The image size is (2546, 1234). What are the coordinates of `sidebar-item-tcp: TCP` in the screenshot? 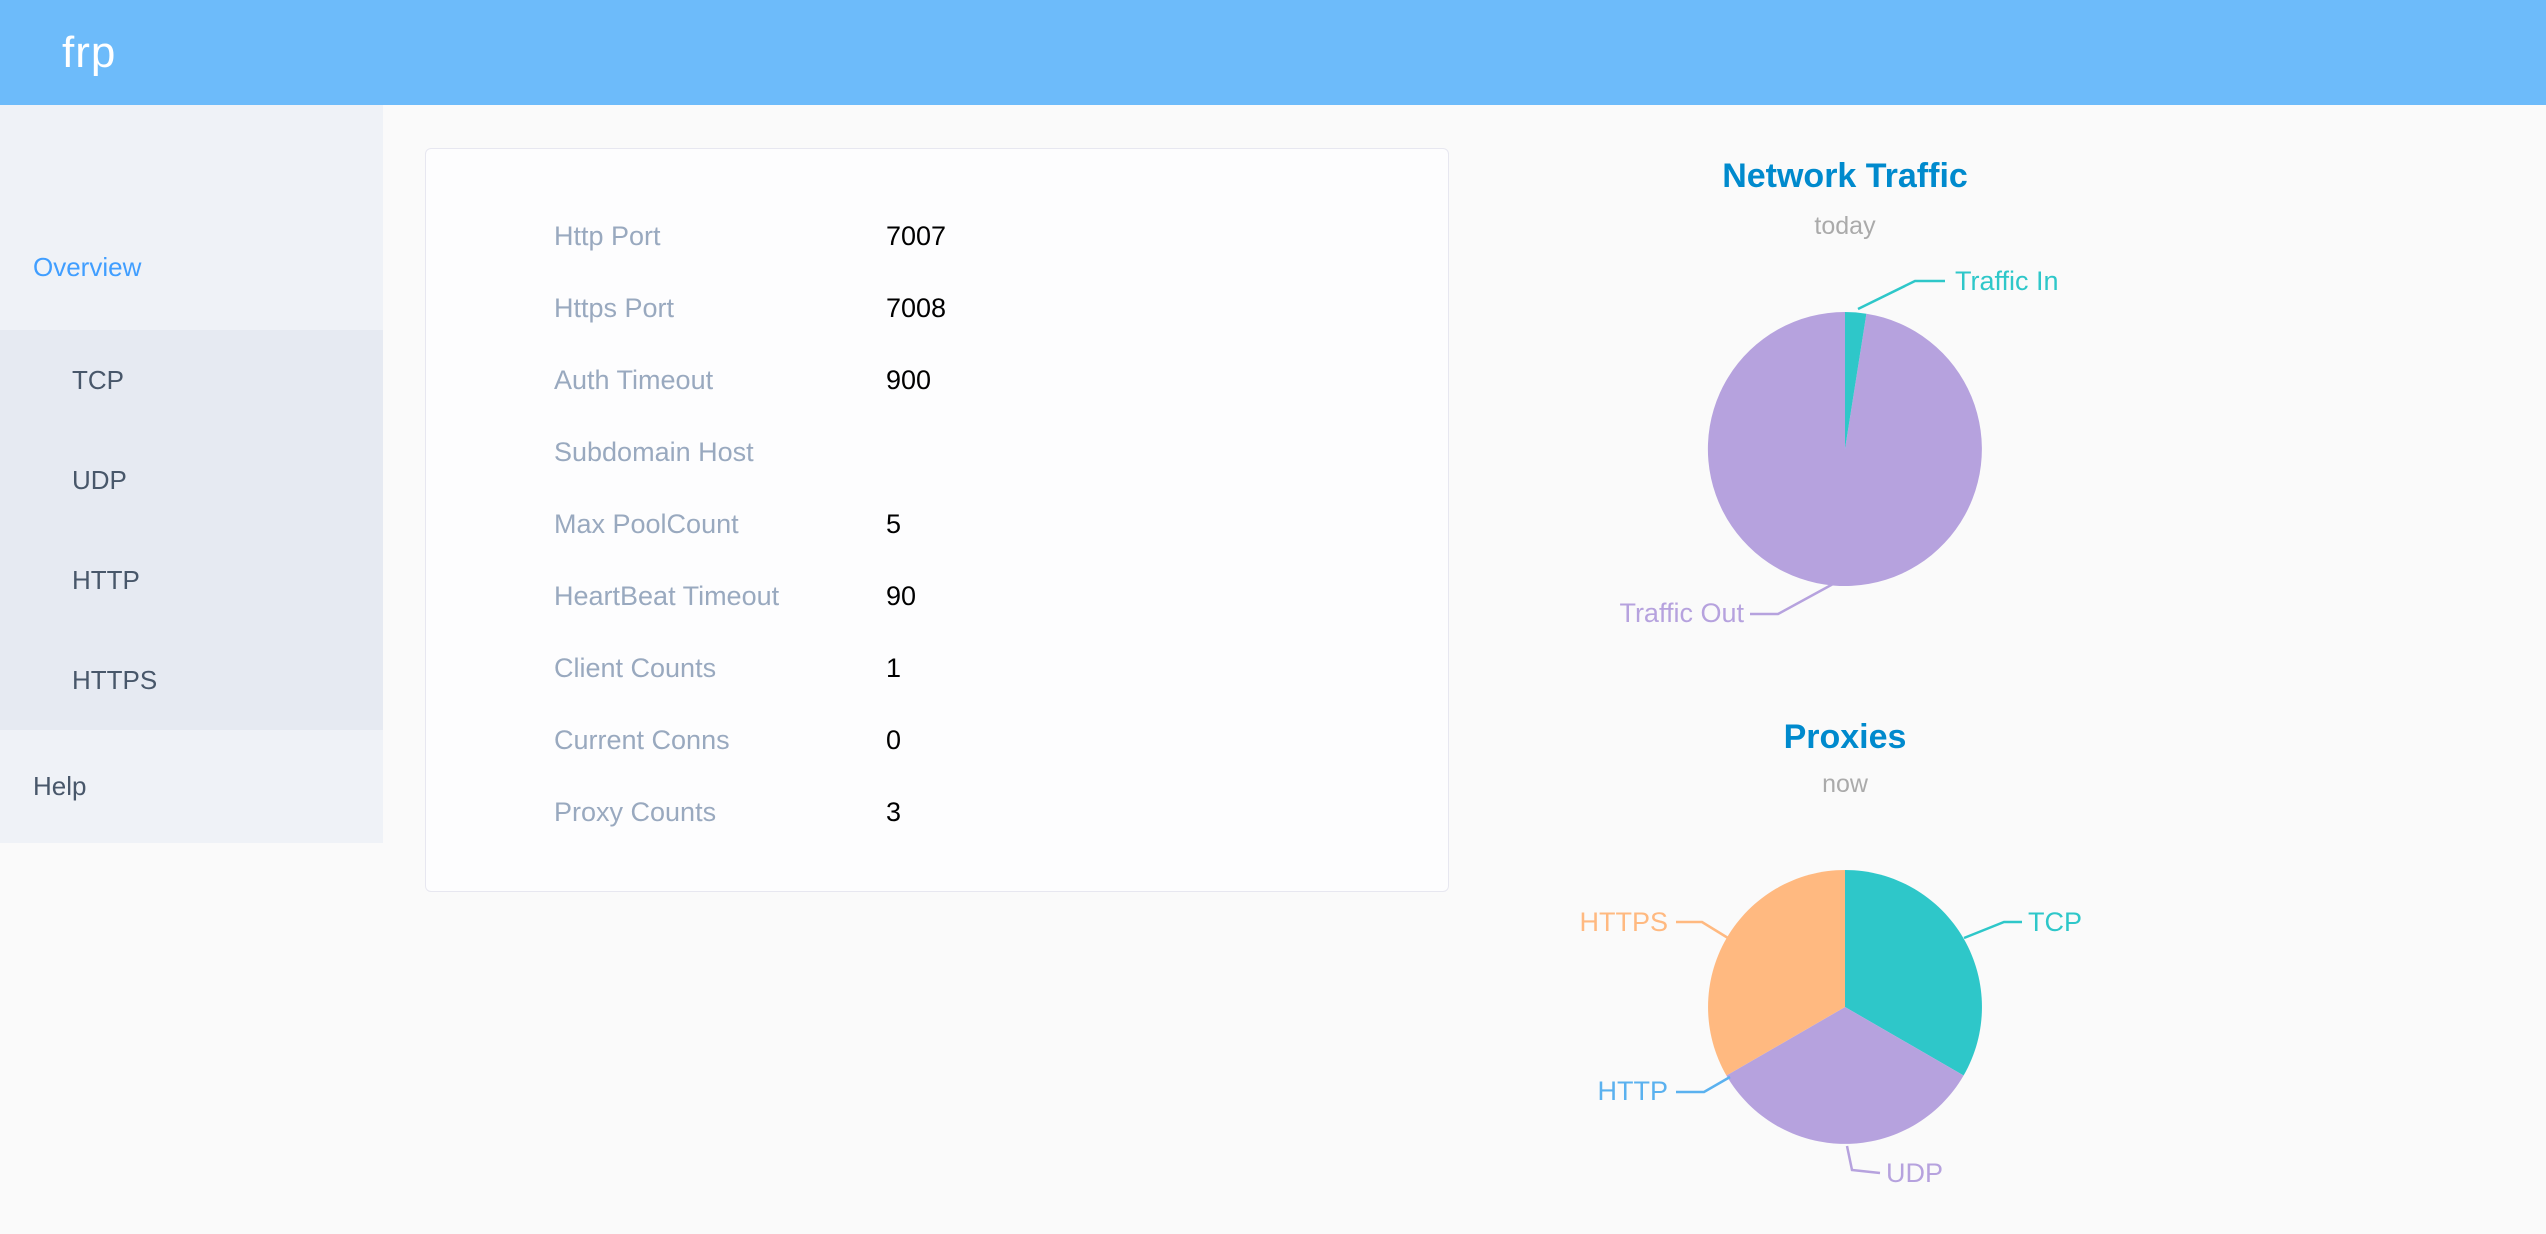 It's located at (191, 380).